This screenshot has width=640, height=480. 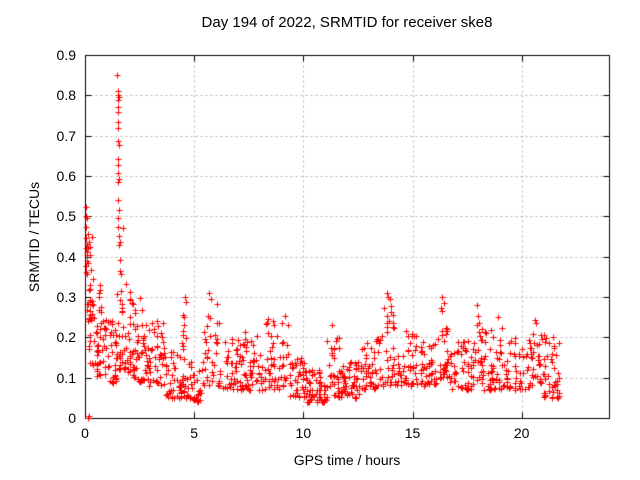 What do you see at coordinates (66, 55) in the screenshot?
I see `y-tick-label: 0.9` at bounding box center [66, 55].